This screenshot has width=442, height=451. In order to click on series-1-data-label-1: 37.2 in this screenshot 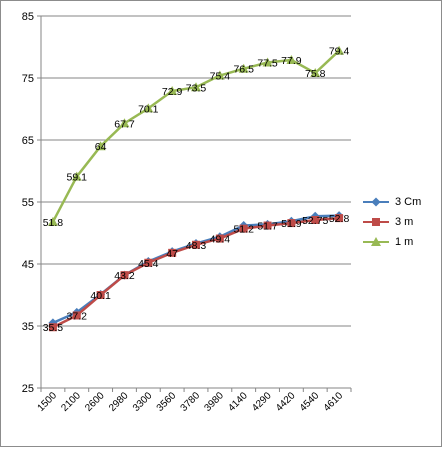, I will do `click(77, 316)`.